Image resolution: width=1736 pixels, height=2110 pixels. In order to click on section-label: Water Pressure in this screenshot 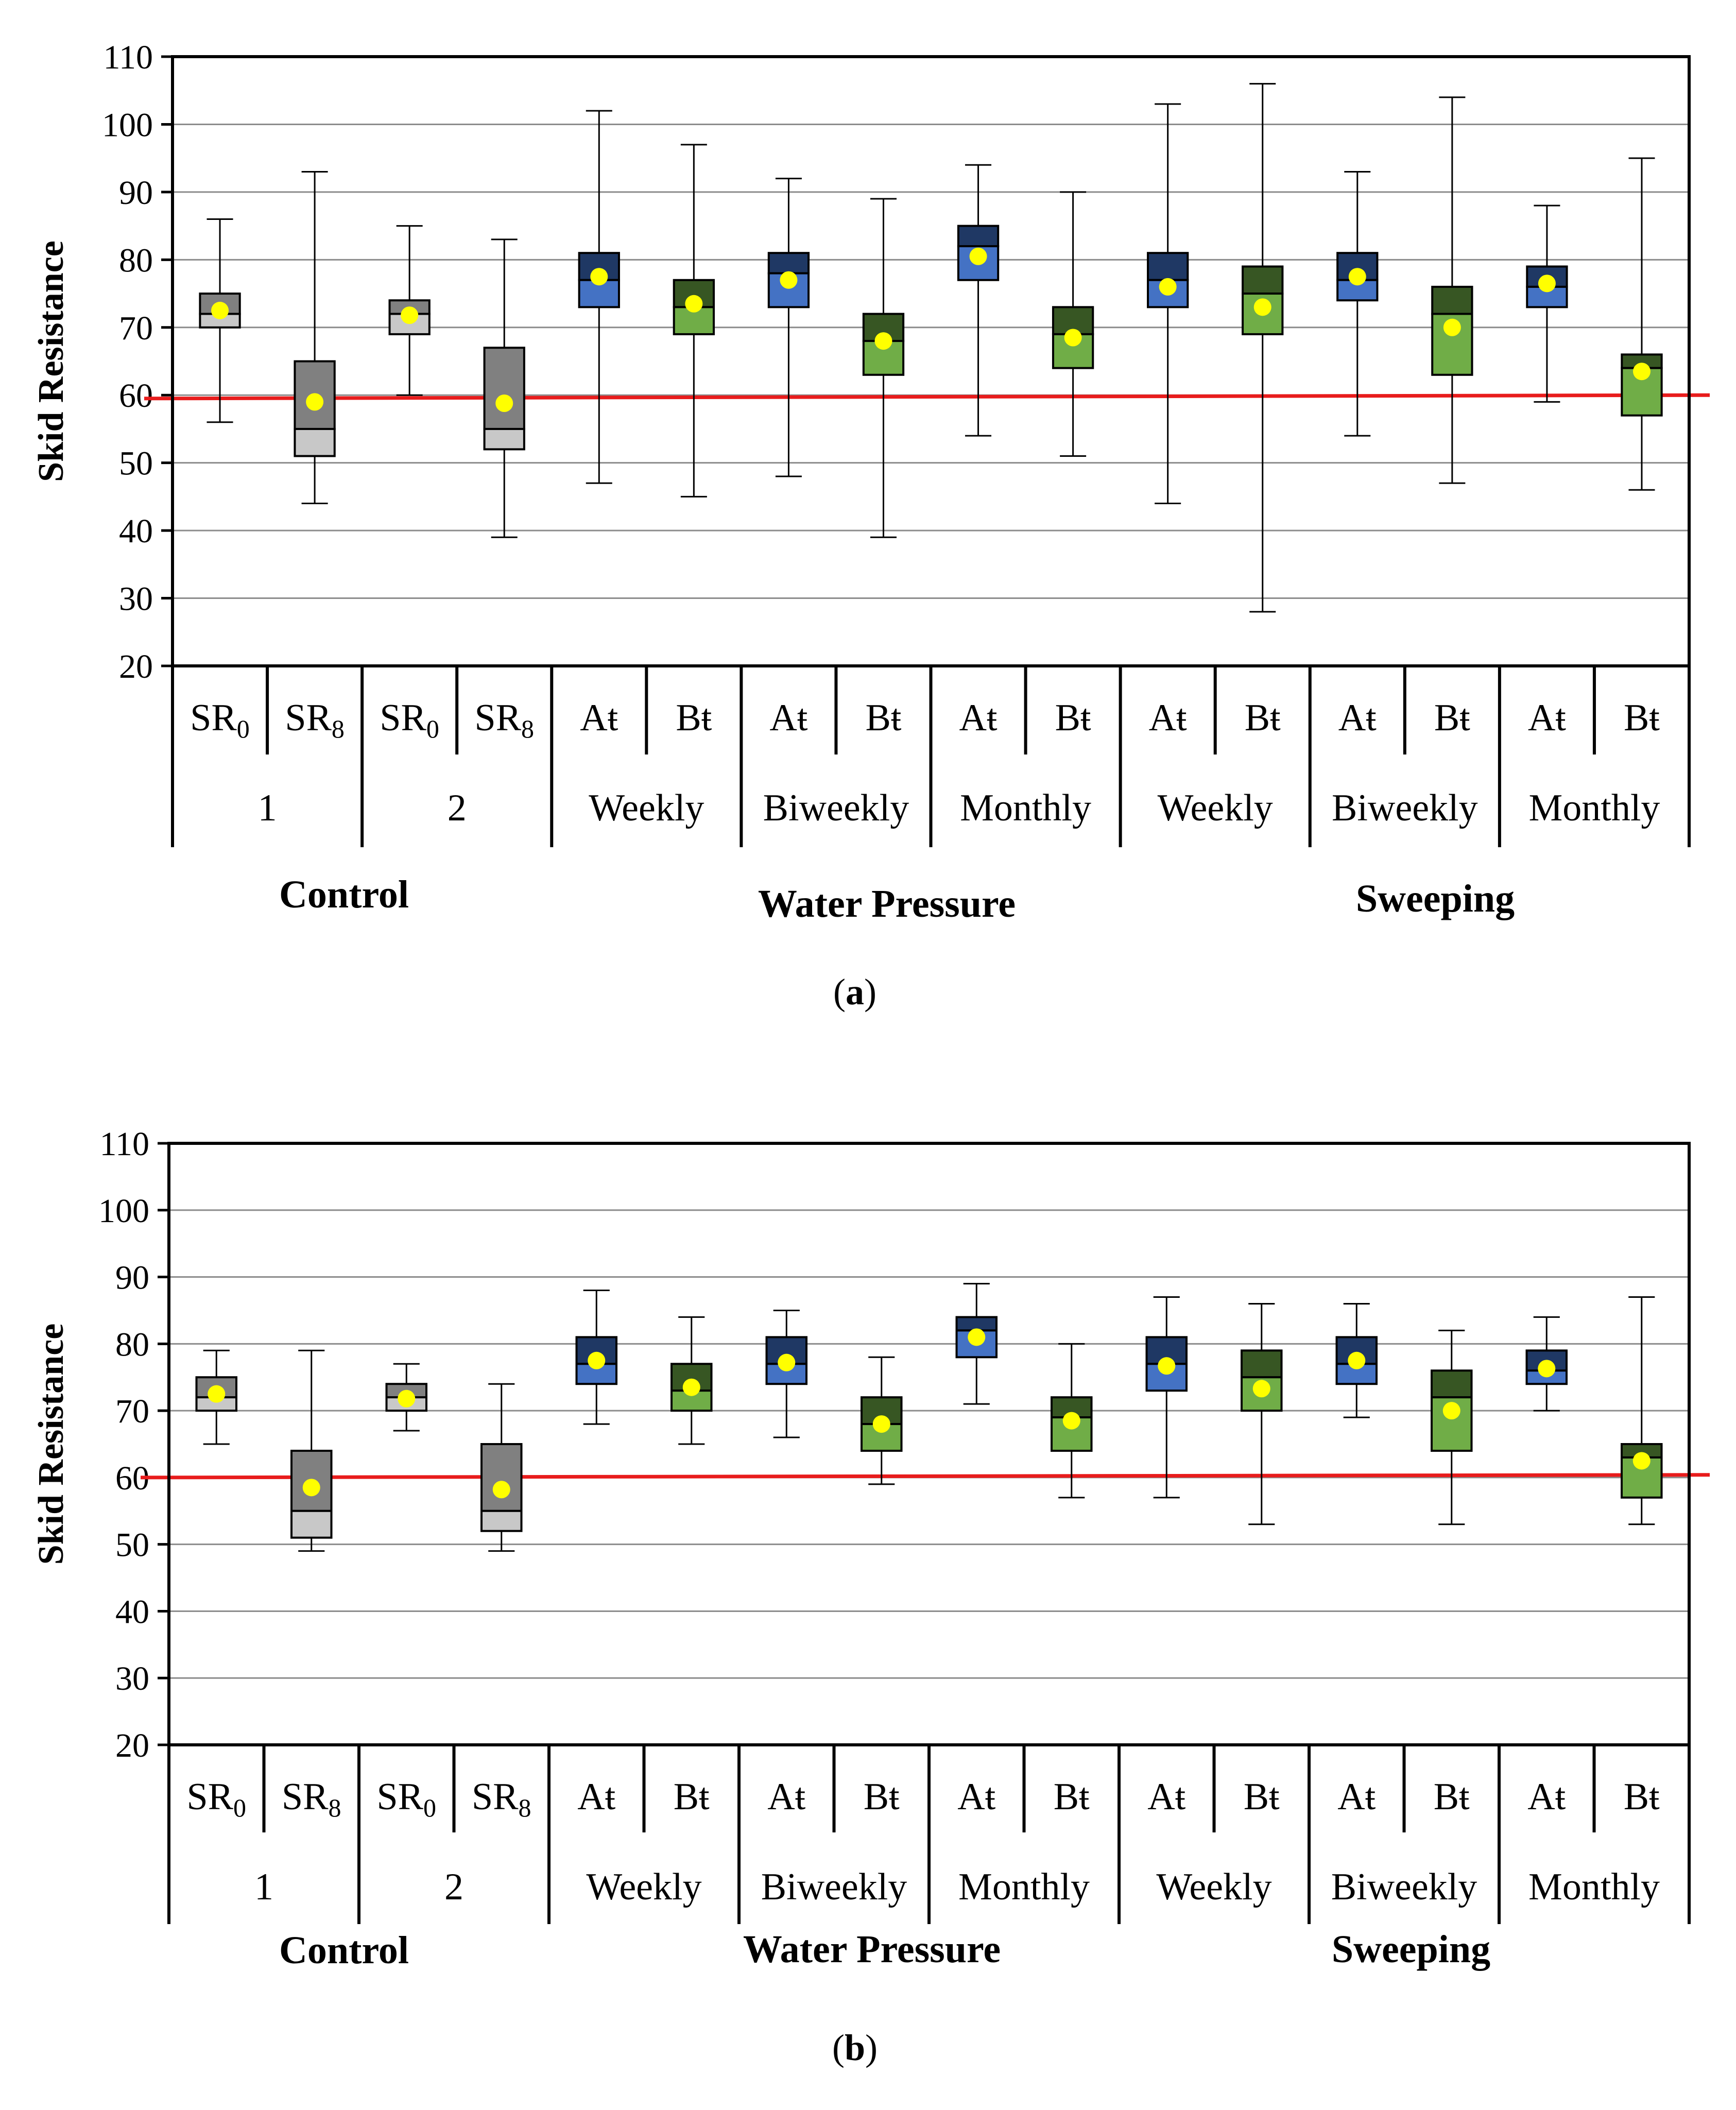, I will do `click(872, 1949)`.